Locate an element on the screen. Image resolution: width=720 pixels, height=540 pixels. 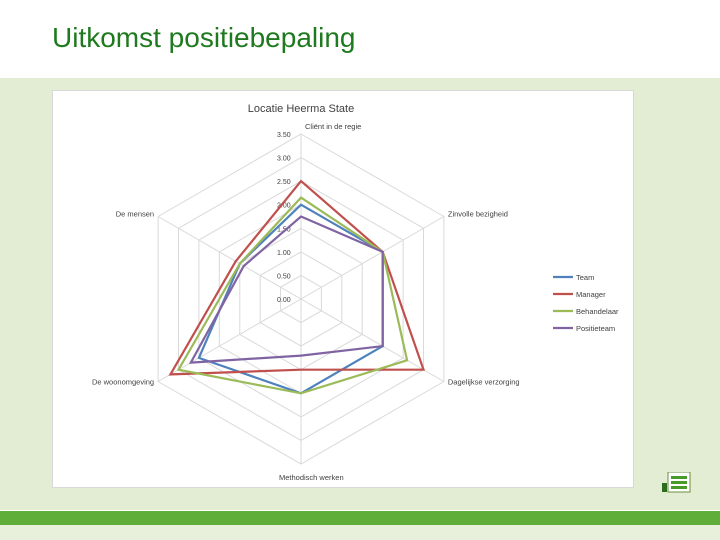
category-label: Zinvolle bezigheid is located at coordinates (478, 214).